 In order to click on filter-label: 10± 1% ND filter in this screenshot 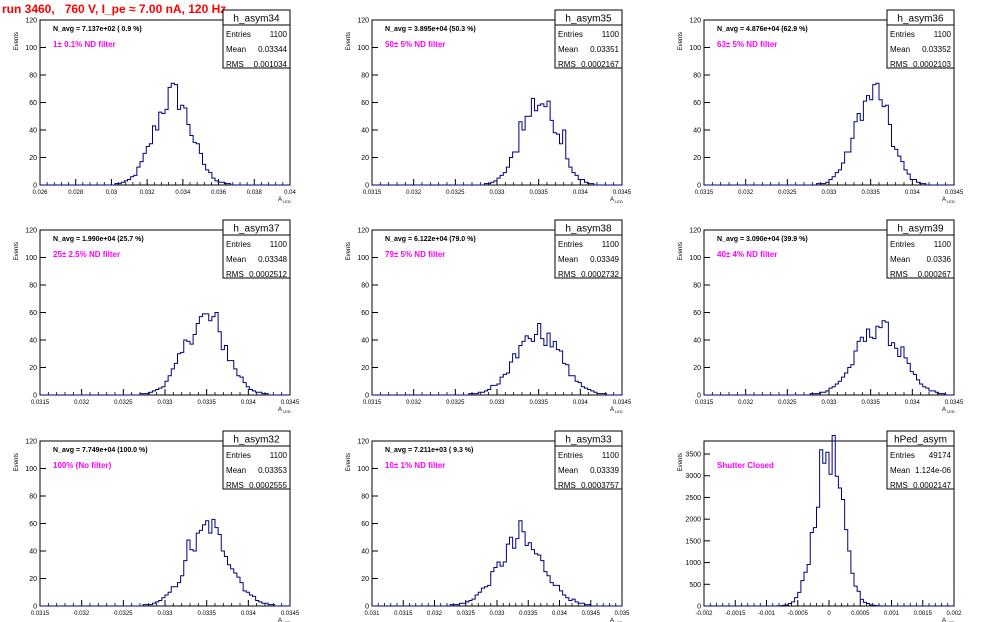, I will do `click(415, 465)`.